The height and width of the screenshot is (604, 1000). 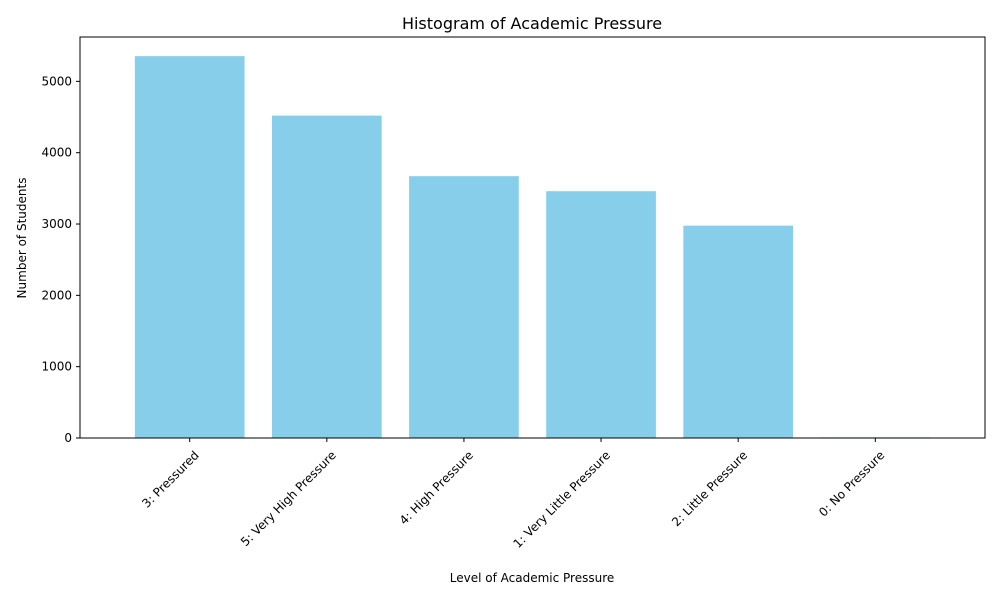 I want to click on x-tick-label: 0: No Pressure, so click(x=851, y=483).